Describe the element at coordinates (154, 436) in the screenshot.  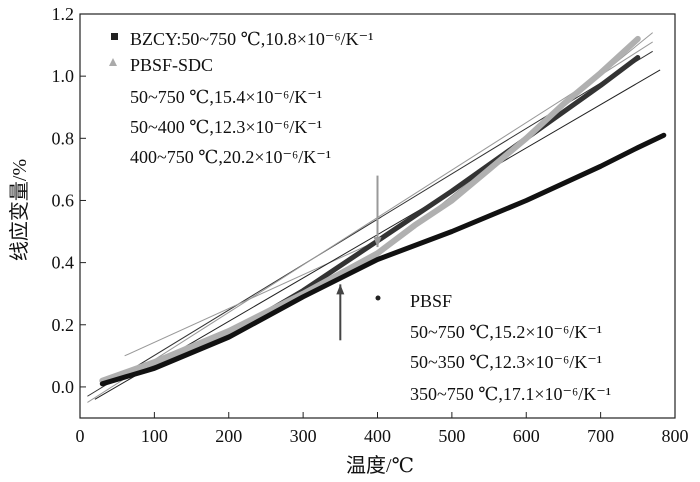
I see `x-tick-label: 100` at that location.